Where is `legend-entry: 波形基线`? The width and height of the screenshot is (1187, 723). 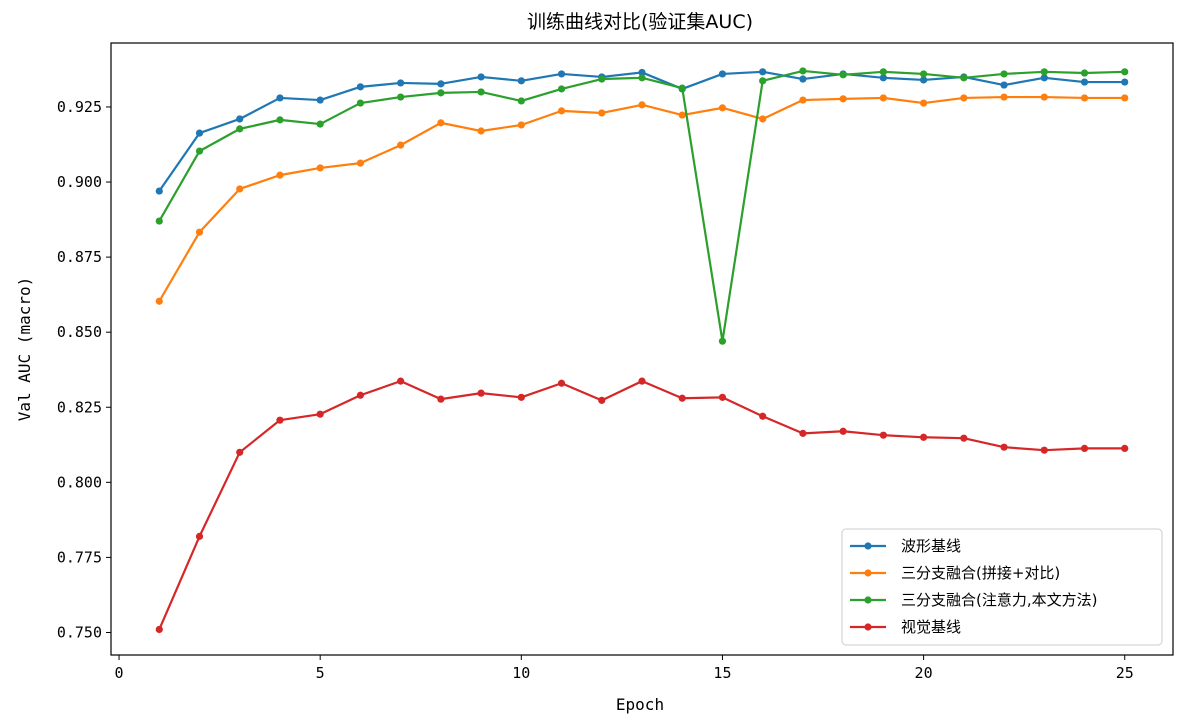 legend-entry: 波形基线 is located at coordinates (905, 546).